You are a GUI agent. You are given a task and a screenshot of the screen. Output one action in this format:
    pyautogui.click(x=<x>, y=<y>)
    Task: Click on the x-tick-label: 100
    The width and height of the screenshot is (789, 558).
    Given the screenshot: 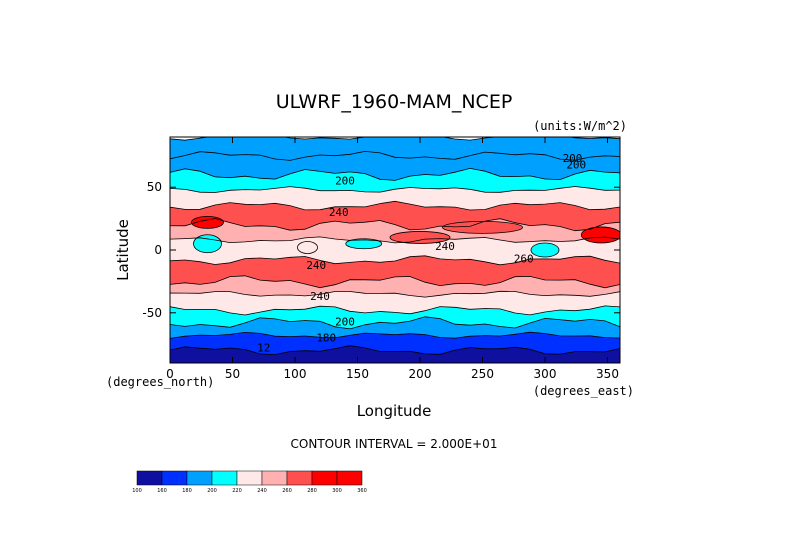 What is the action you would take?
    pyautogui.click(x=295, y=374)
    